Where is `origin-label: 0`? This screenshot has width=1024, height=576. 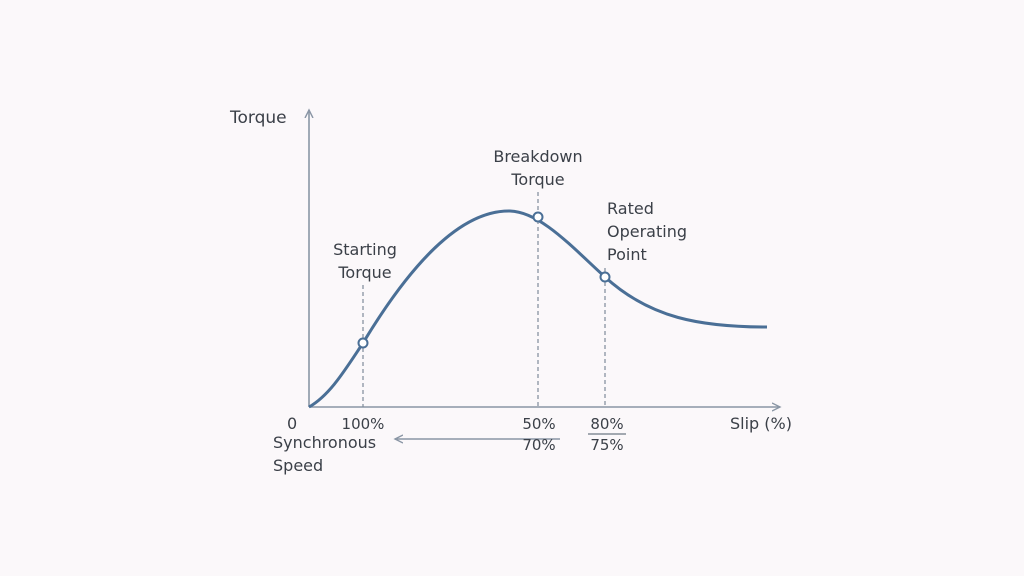 origin-label: 0 is located at coordinates (292, 423).